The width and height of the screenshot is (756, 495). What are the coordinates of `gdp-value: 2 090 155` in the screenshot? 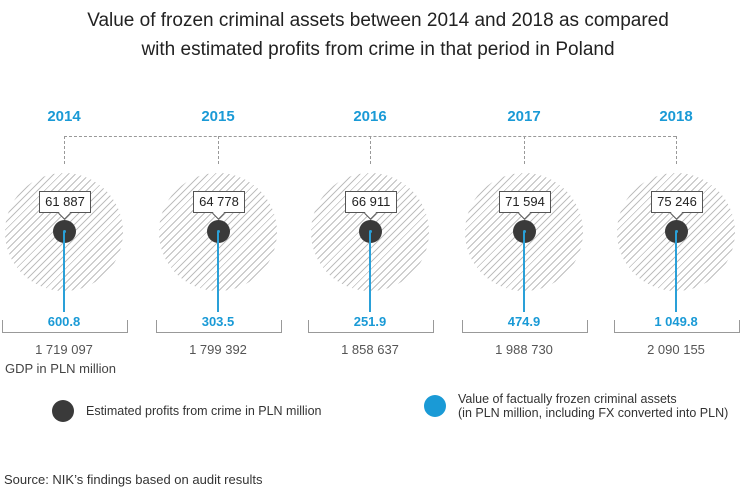 It's located at (676, 349).